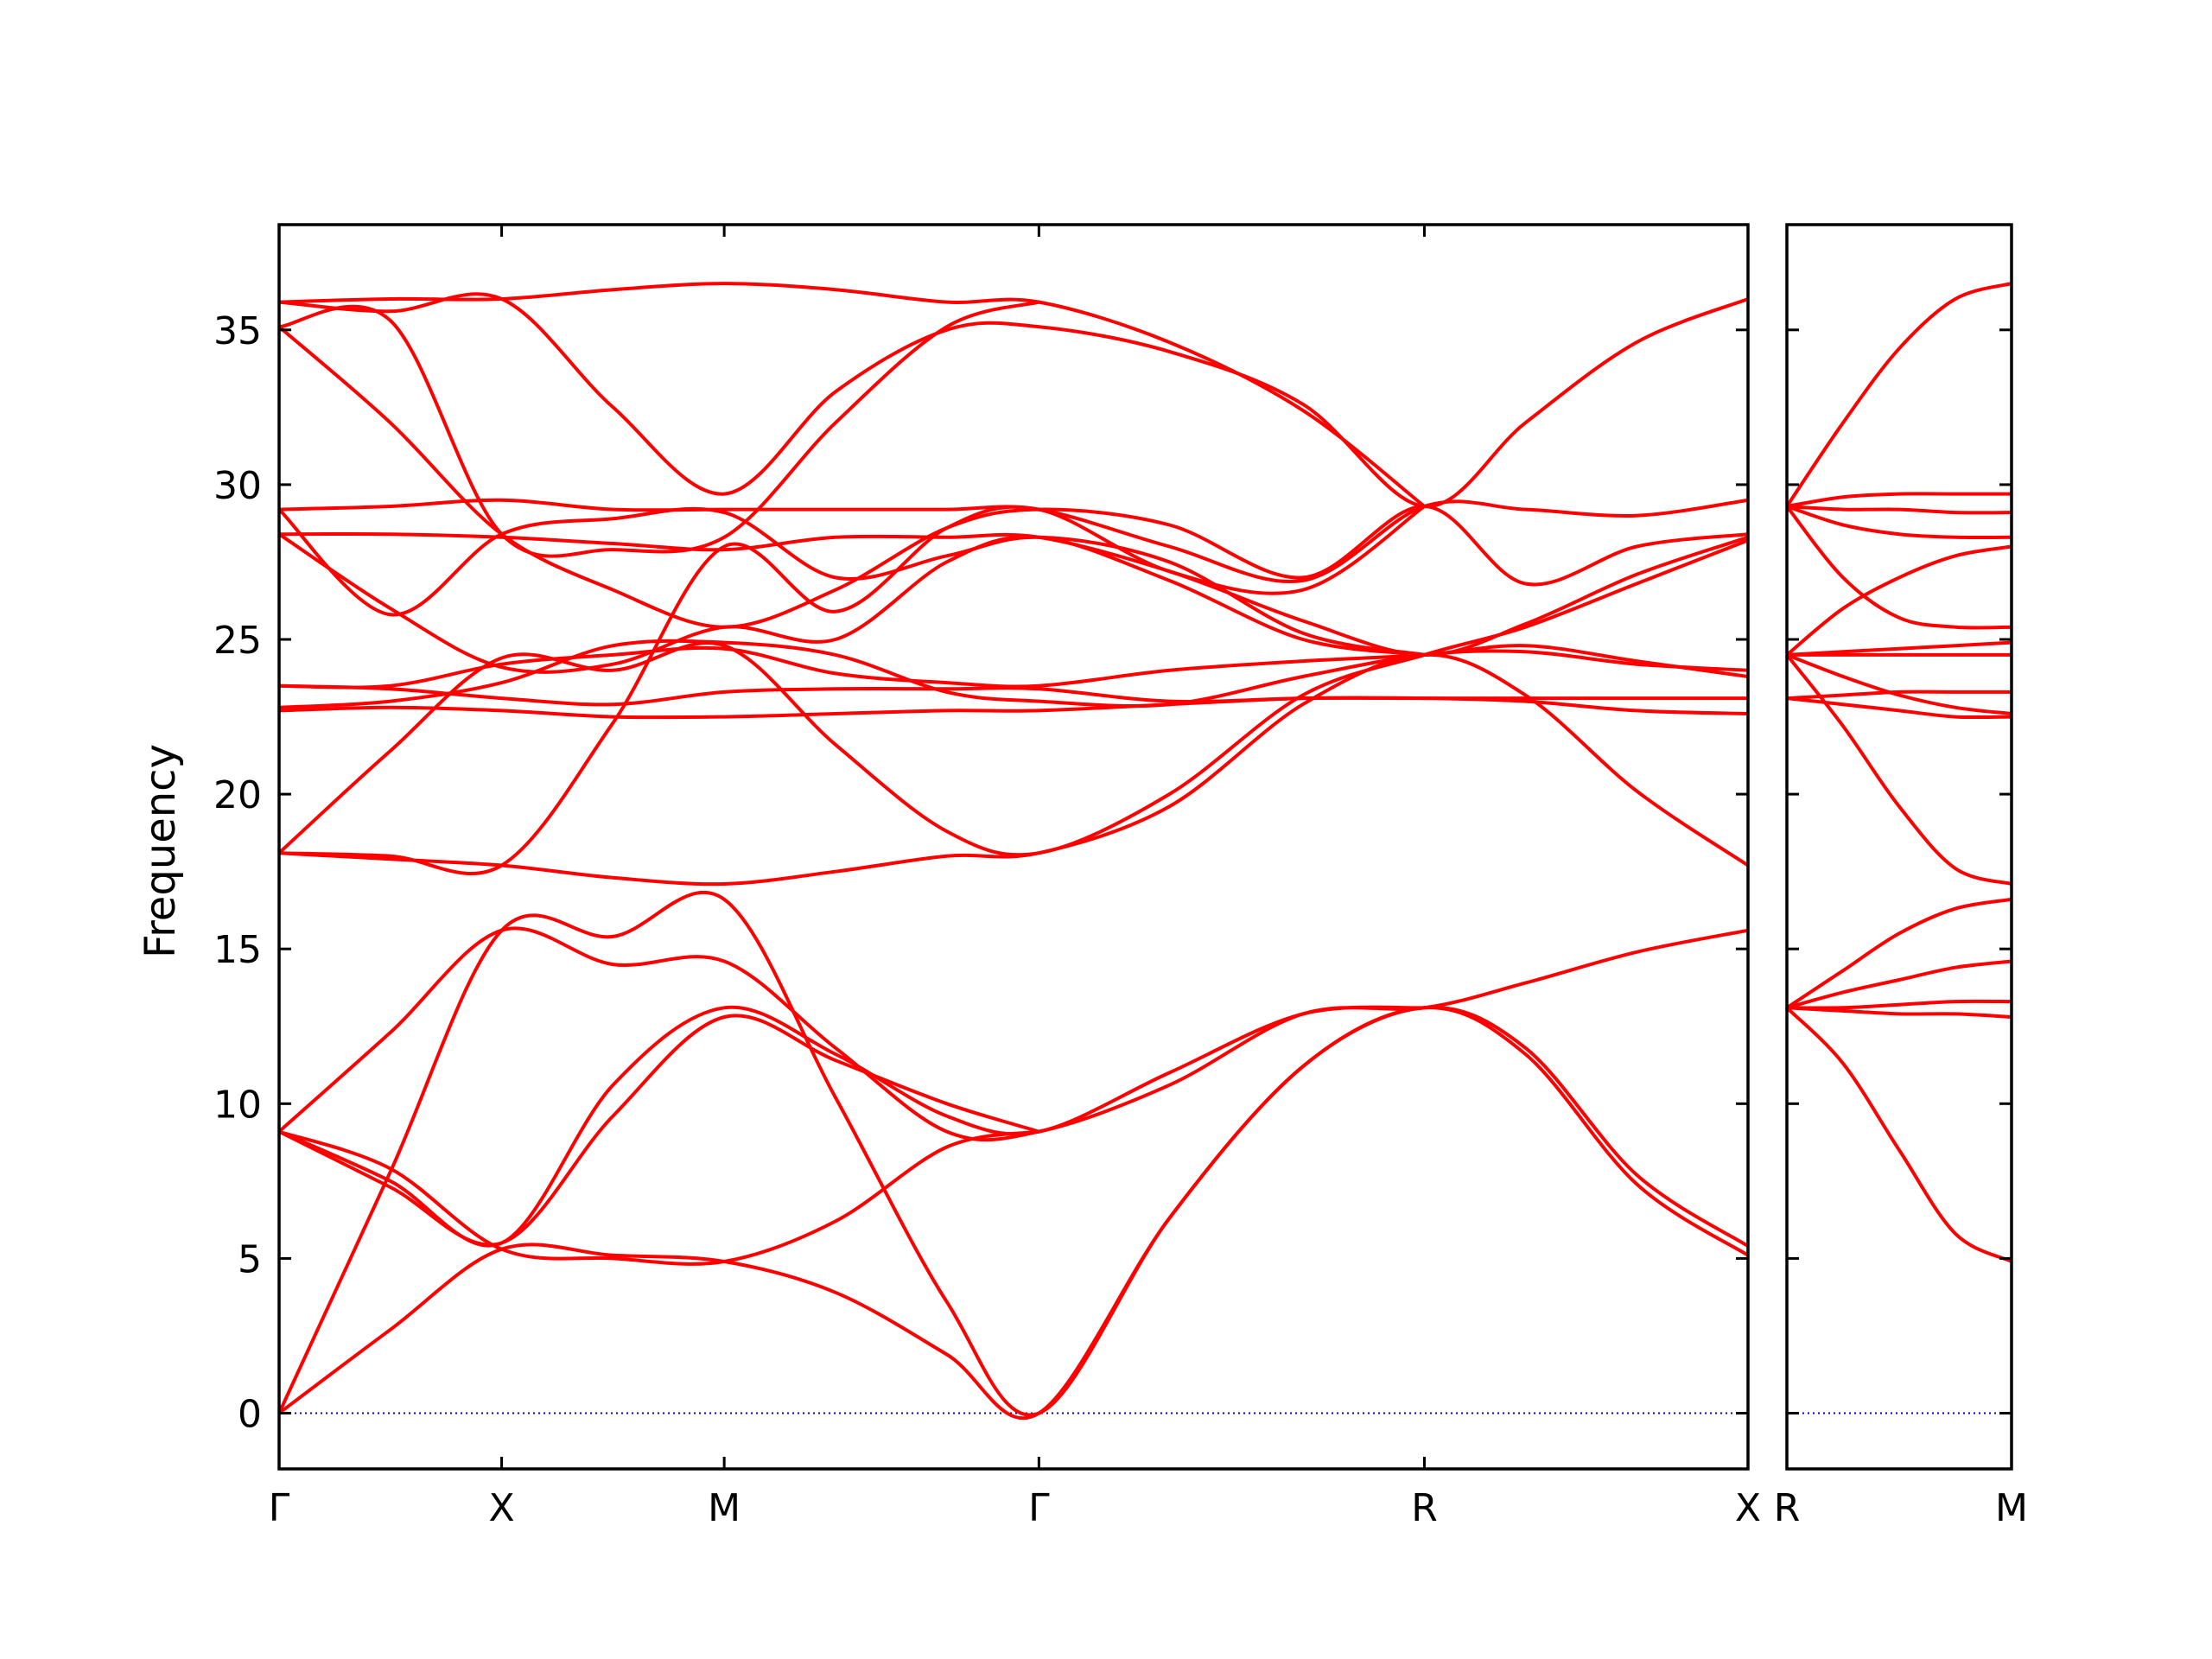 The height and width of the screenshot is (1659, 2212). I want to click on y-tick-label: 30, so click(237, 486).